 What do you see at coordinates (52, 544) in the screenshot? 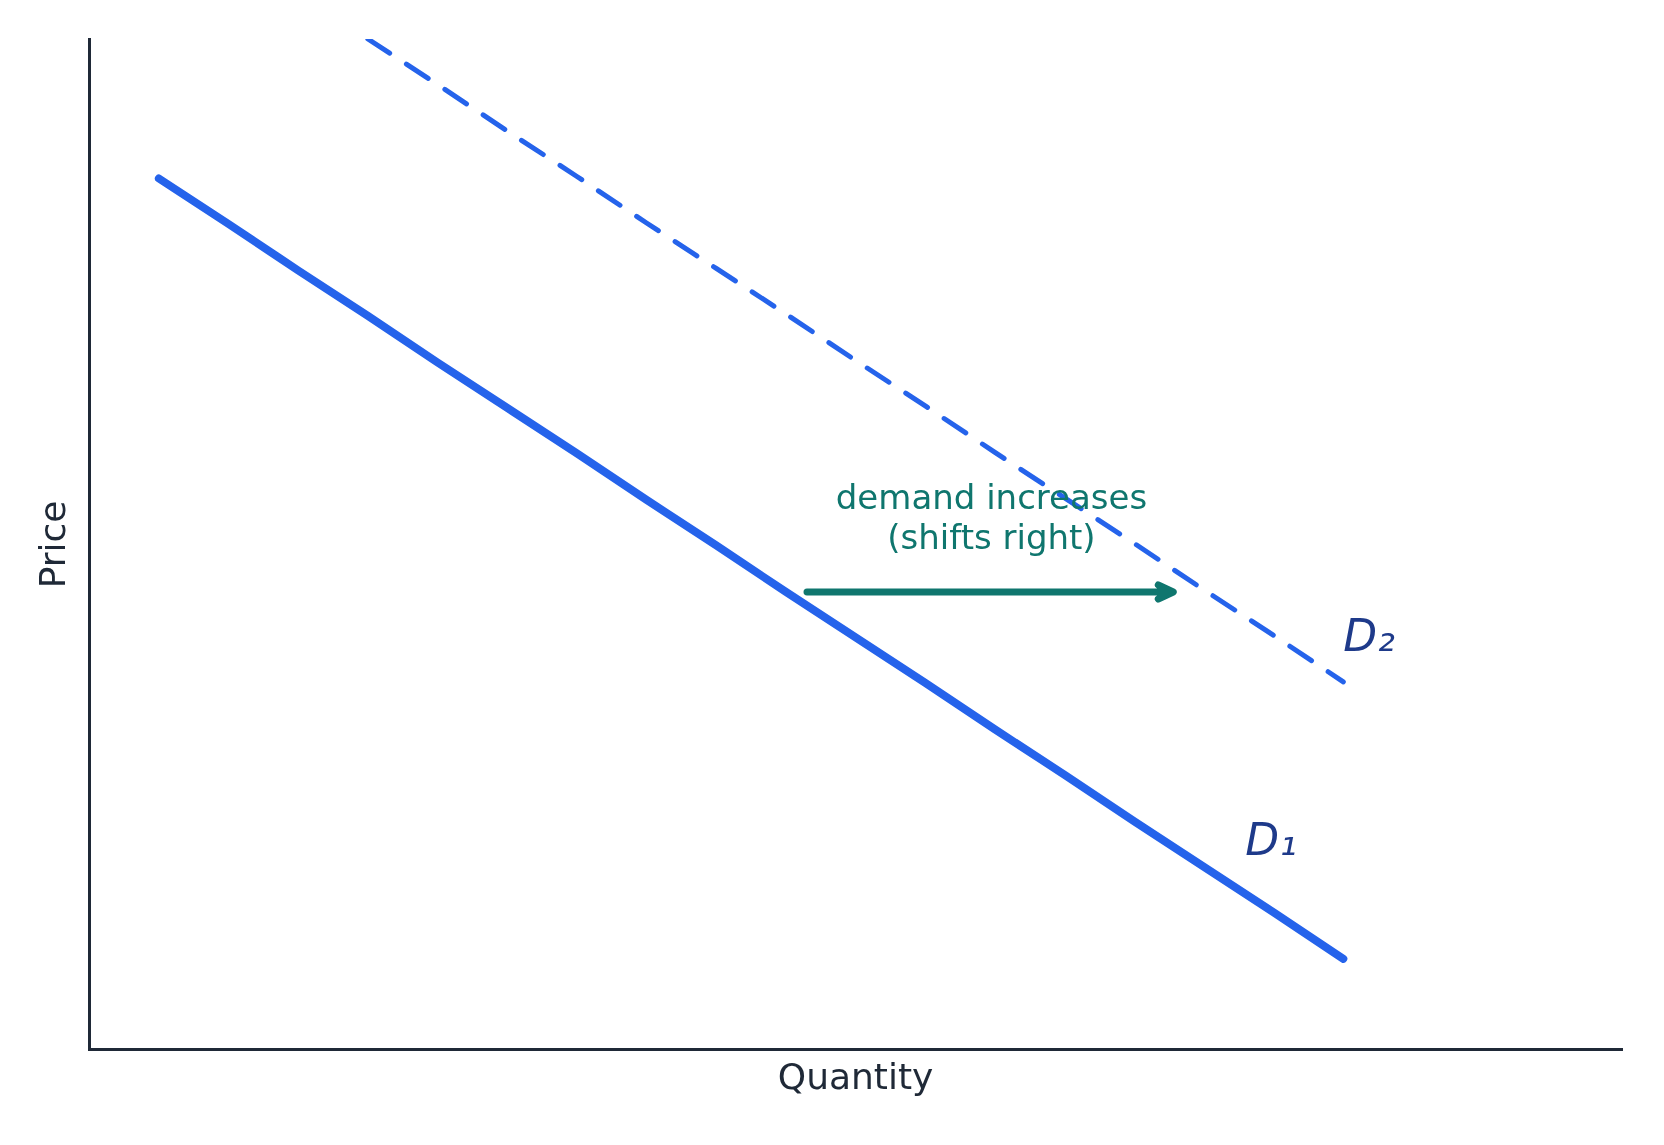
I see `y-axis-title: Price` at bounding box center [52, 544].